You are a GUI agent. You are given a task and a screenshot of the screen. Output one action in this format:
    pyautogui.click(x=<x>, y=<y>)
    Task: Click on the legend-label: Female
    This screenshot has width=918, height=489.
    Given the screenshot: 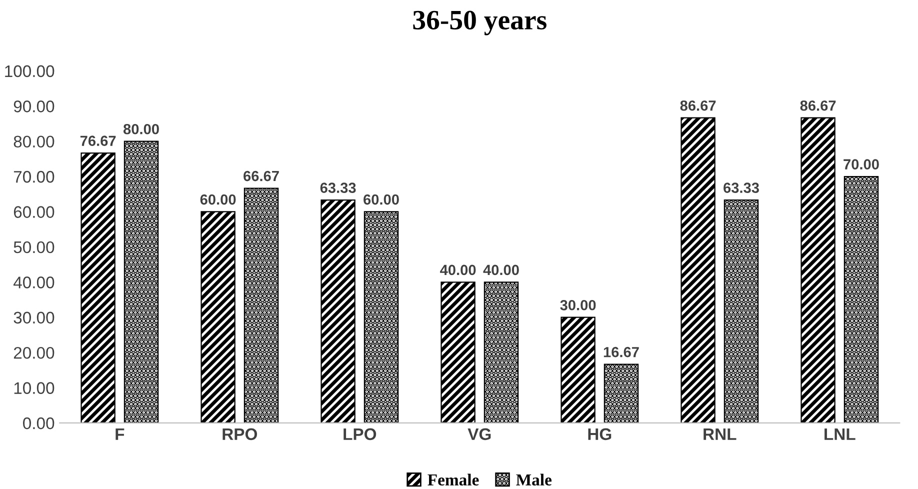 What is the action you would take?
    pyautogui.click(x=453, y=480)
    